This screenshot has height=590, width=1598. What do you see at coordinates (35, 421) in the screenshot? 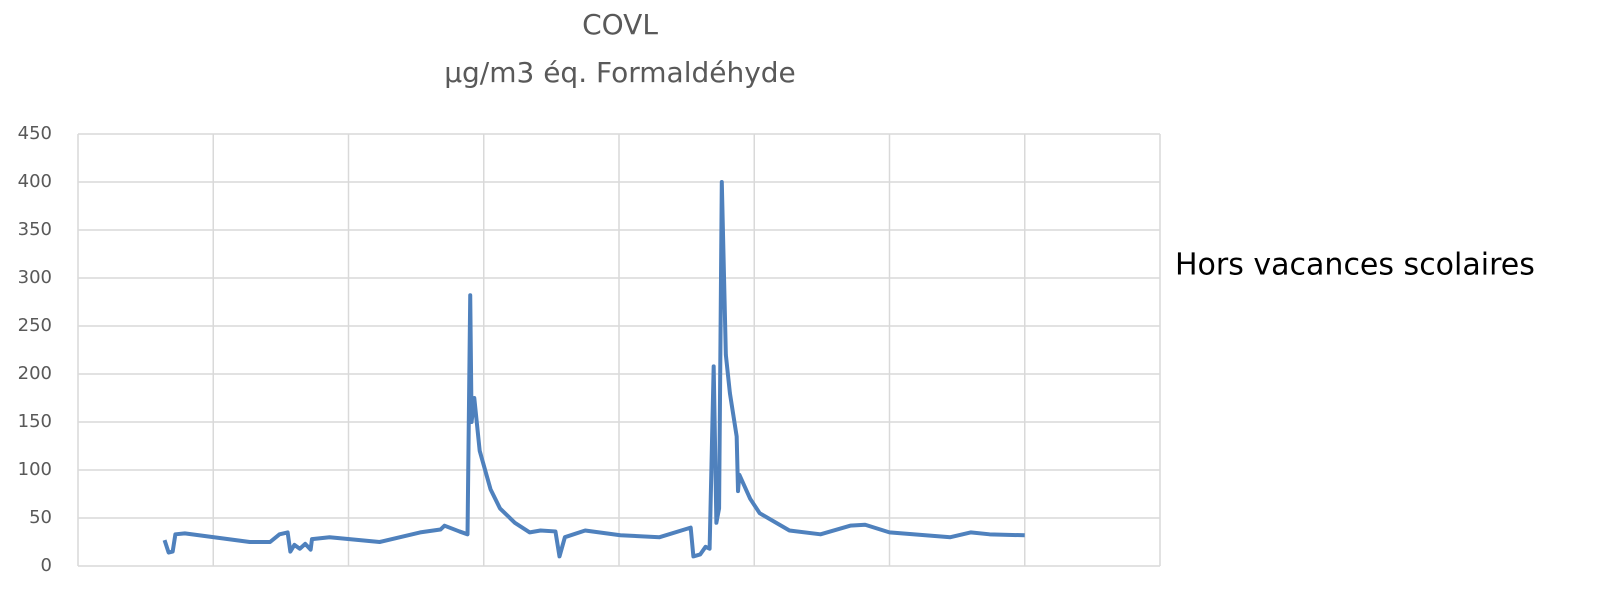
I see `y-tick-label: 150` at bounding box center [35, 421].